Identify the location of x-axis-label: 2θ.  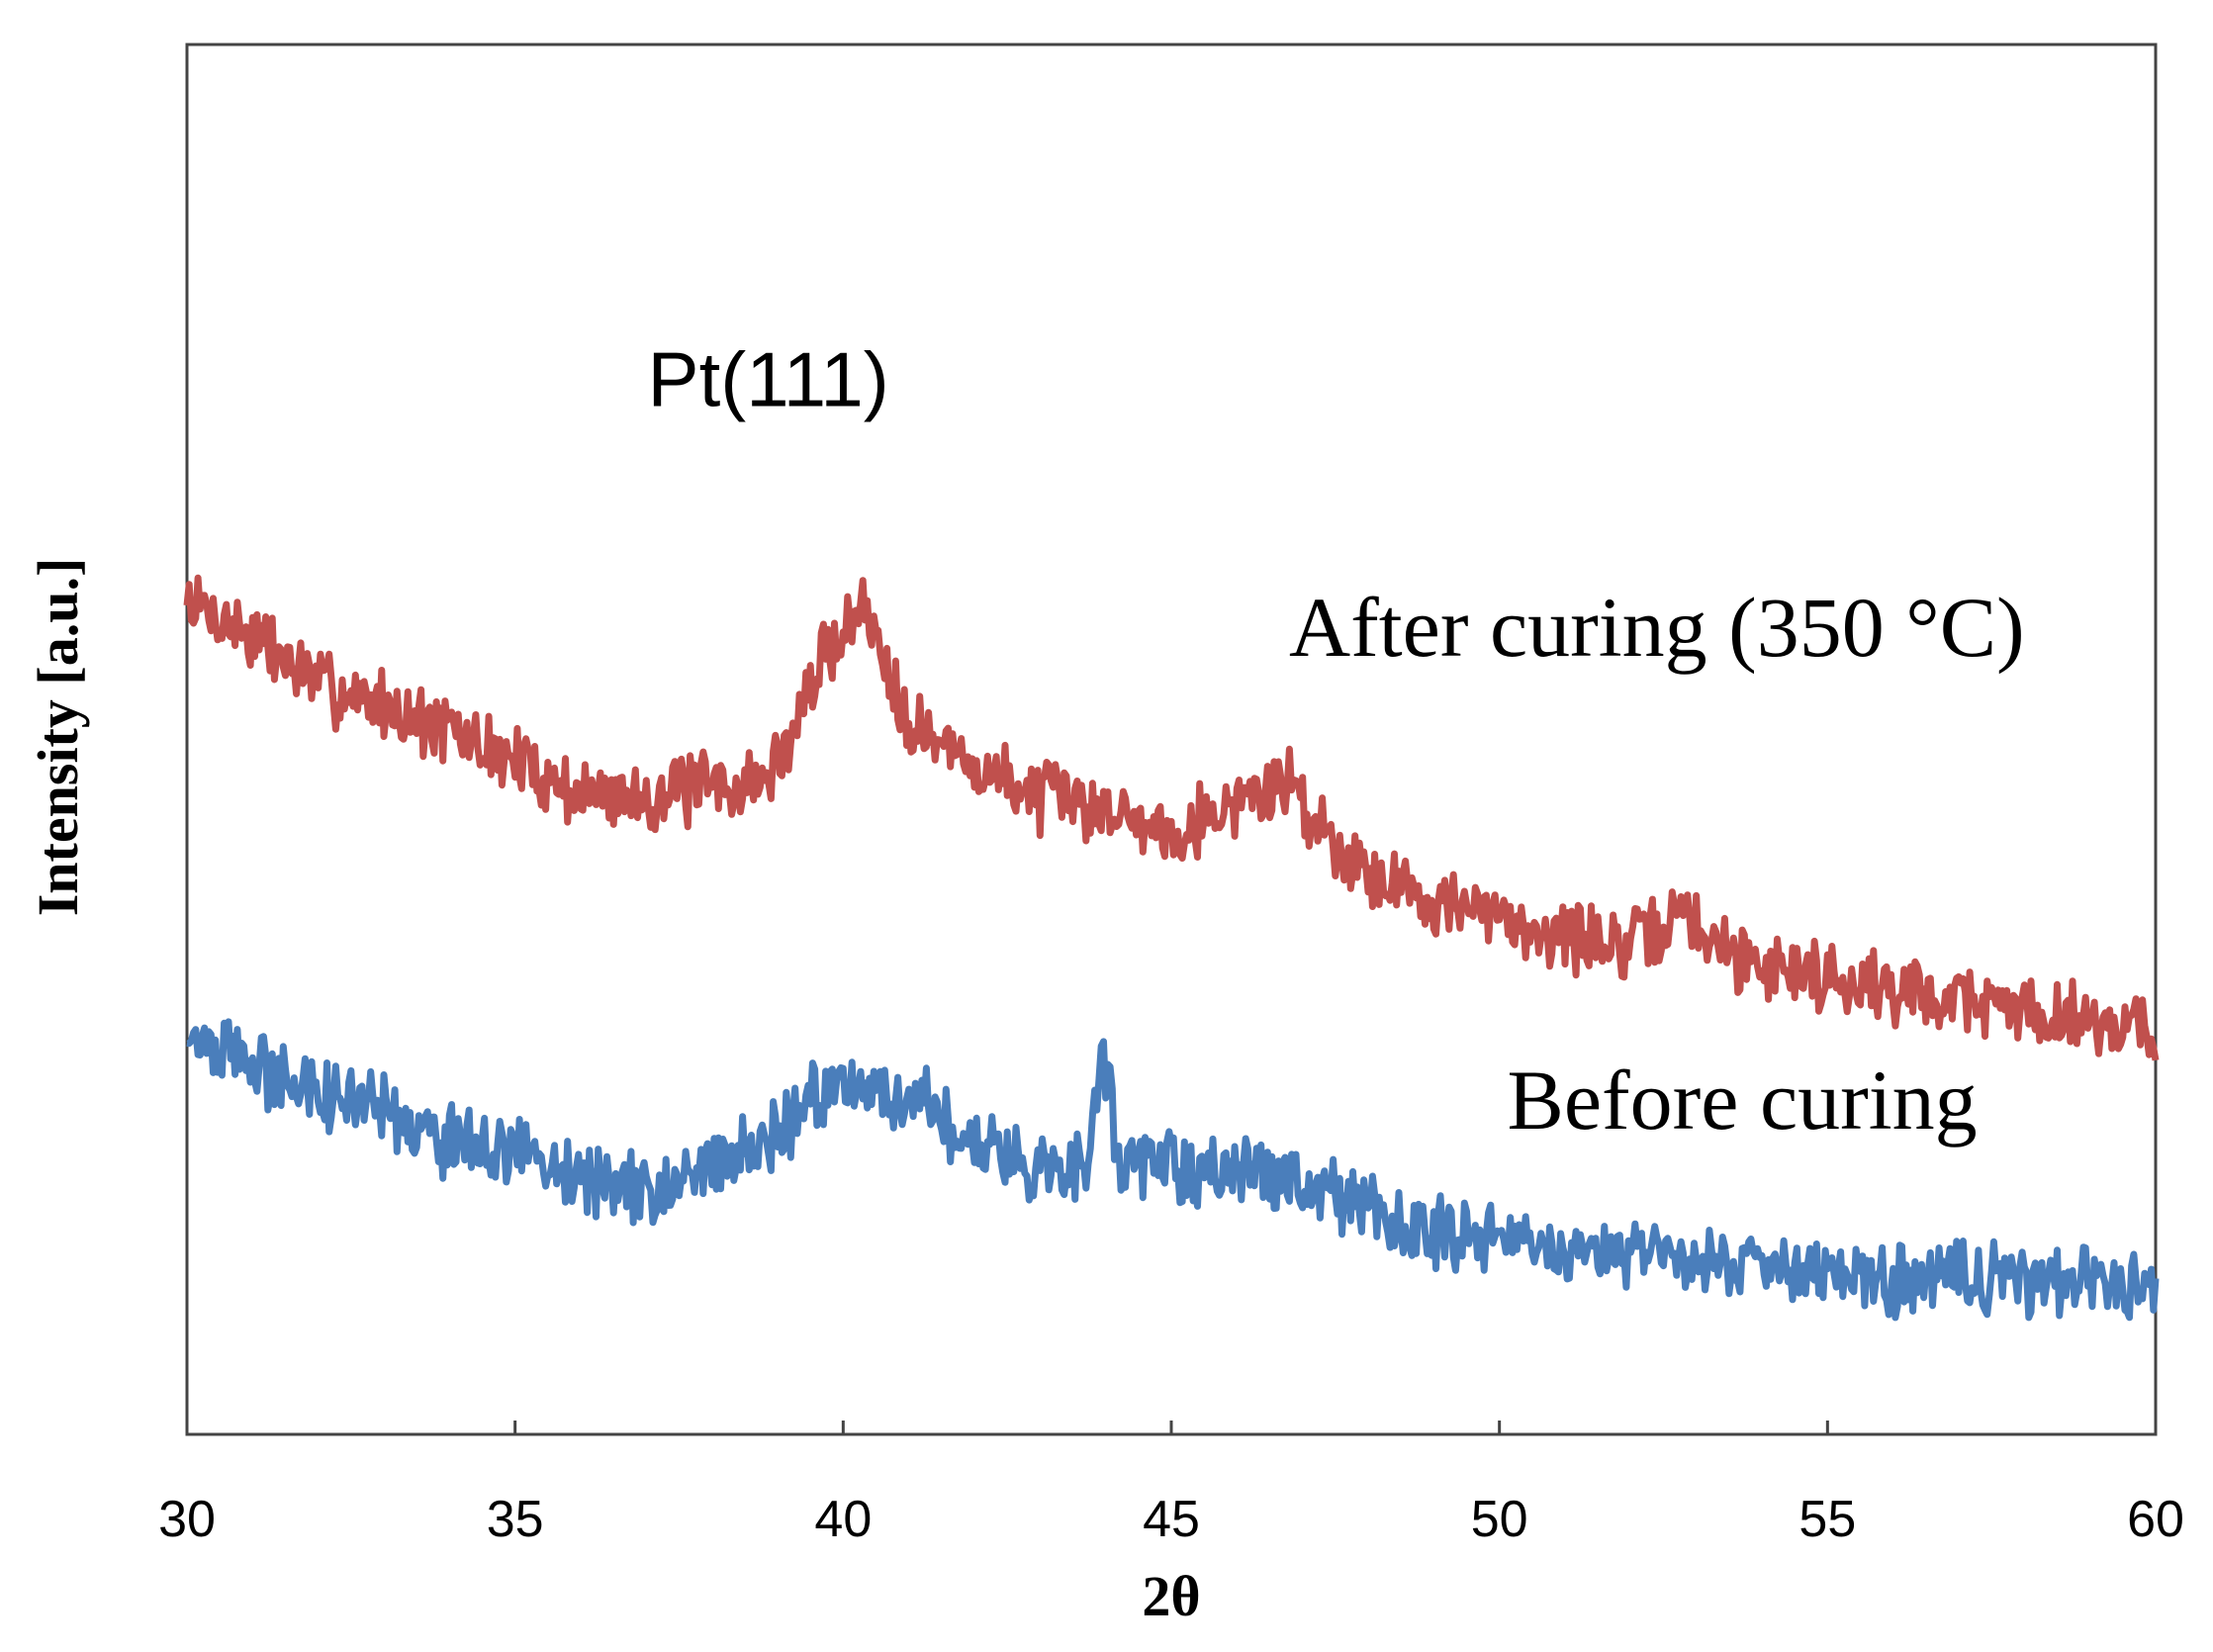
(1171, 1596).